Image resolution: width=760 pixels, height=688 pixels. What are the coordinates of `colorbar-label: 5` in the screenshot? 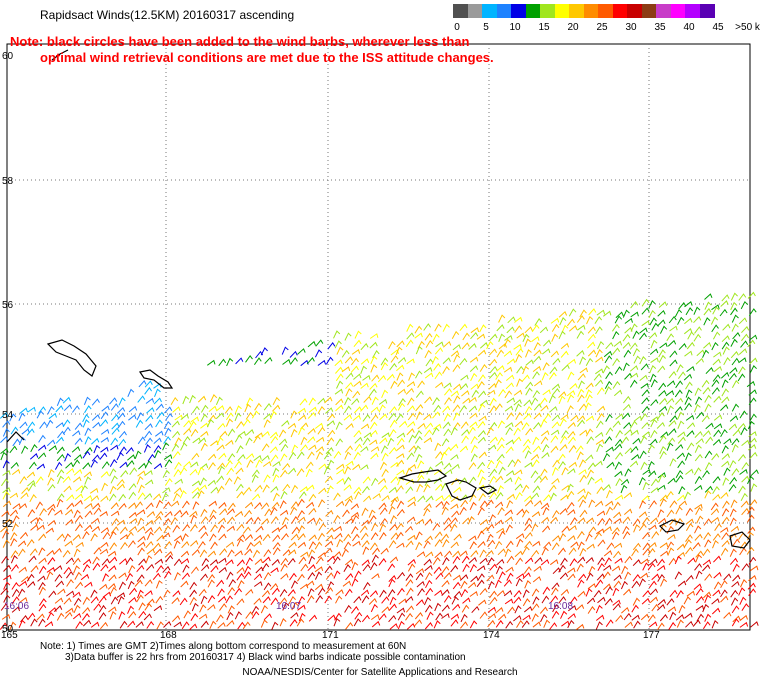 It's located at (486, 27).